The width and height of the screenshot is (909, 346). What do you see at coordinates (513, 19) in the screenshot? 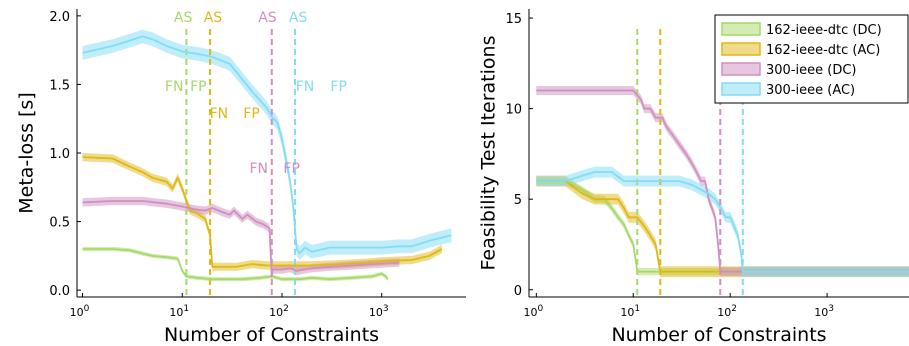
I see `feasibility-y-tick-label: 15` at bounding box center [513, 19].